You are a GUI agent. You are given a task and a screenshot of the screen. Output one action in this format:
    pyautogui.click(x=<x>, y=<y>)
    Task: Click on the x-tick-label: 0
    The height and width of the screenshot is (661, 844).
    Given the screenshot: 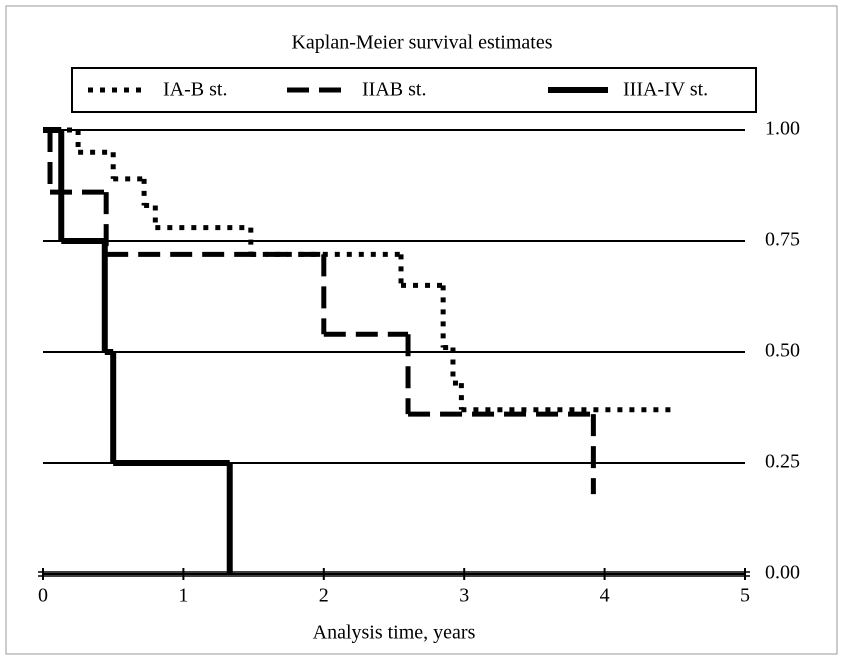 What is the action you would take?
    pyautogui.click(x=43, y=596)
    